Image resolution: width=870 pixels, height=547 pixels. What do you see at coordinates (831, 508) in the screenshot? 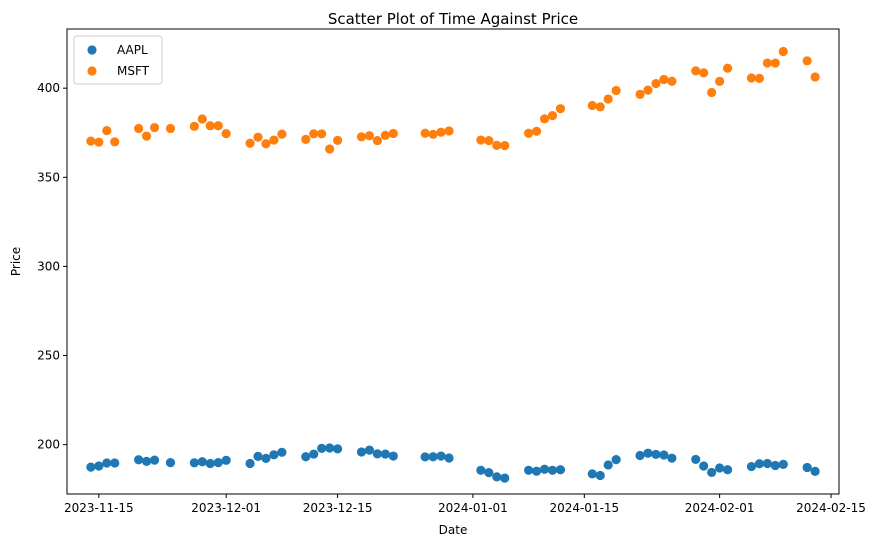
I see `x-tick-label: 2024-02-15` at bounding box center [831, 508].